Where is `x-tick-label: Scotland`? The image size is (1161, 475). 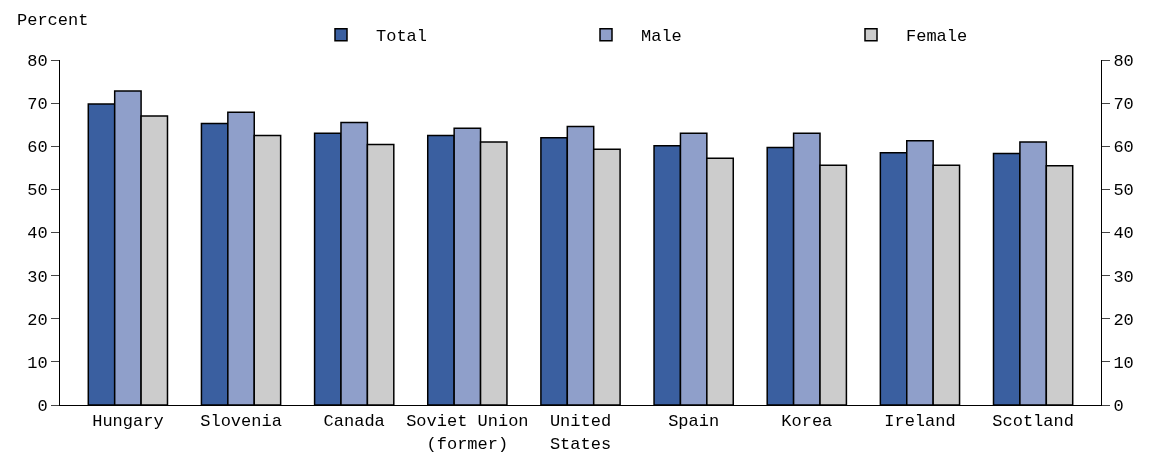
x-tick-label: Scotland is located at coordinates (1033, 422).